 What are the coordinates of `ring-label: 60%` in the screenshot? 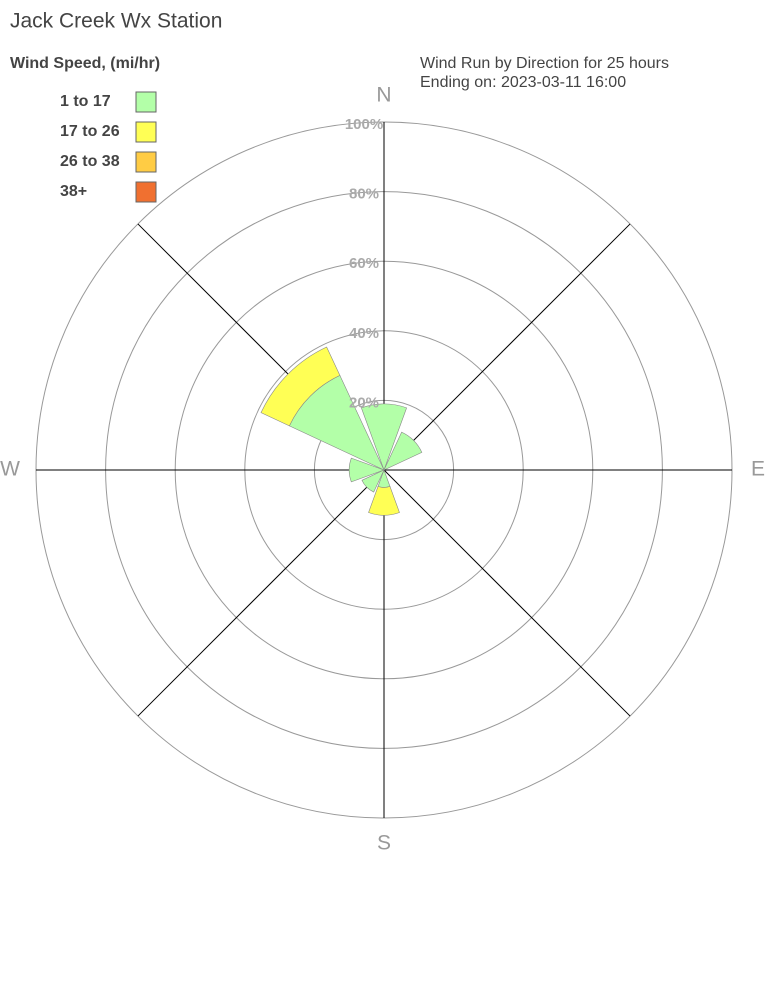 It's located at (364, 263).